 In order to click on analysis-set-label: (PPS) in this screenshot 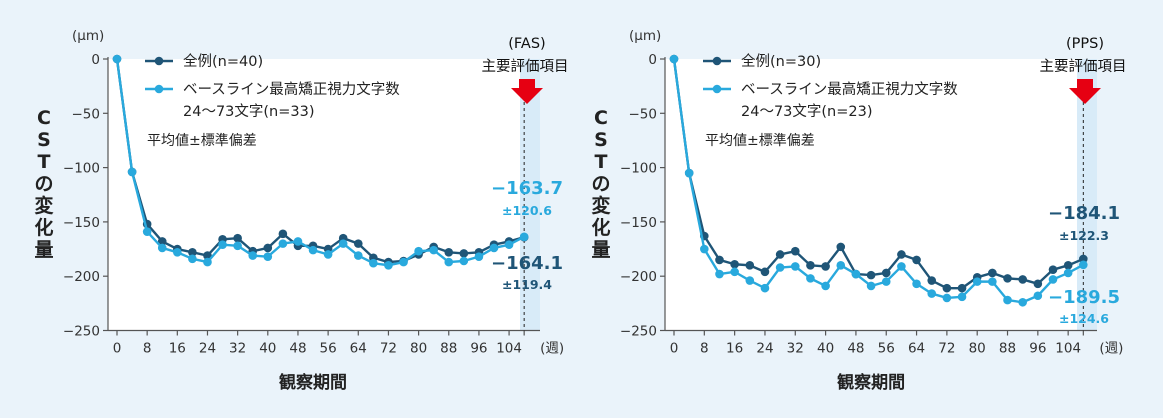, I will do `click(1085, 44)`.